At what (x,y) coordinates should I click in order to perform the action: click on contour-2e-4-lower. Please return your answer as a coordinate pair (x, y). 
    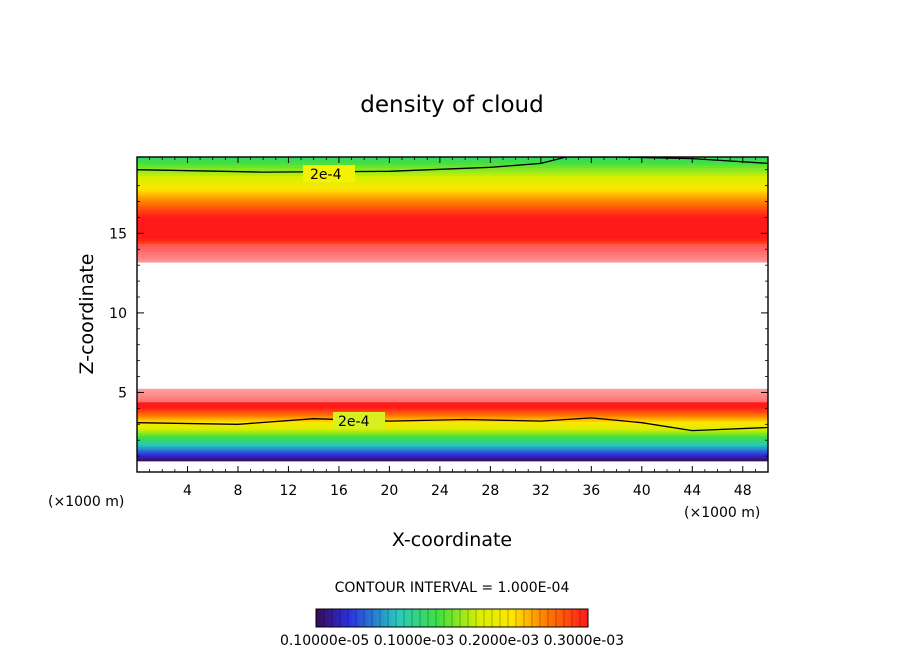
    Looking at the image, I should click on (452, 424).